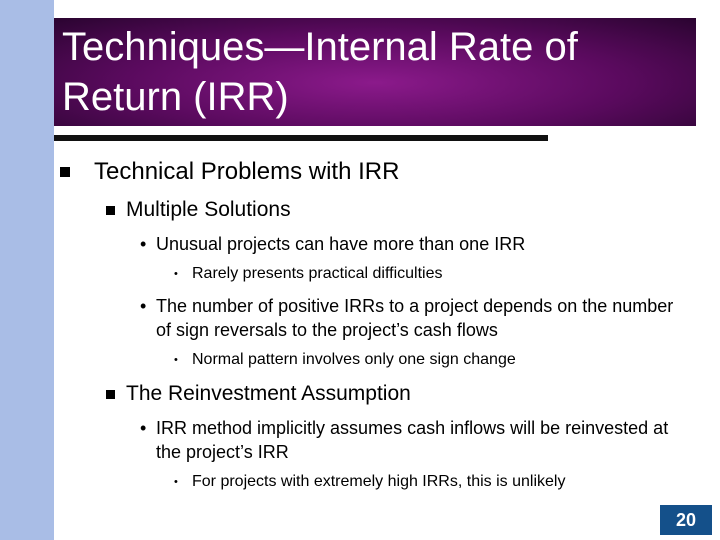 The height and width of the screenshot is (540, 720). I want to click on slide-title: Techniques—Internal Rate of Return (IRR), so click(320, 72).